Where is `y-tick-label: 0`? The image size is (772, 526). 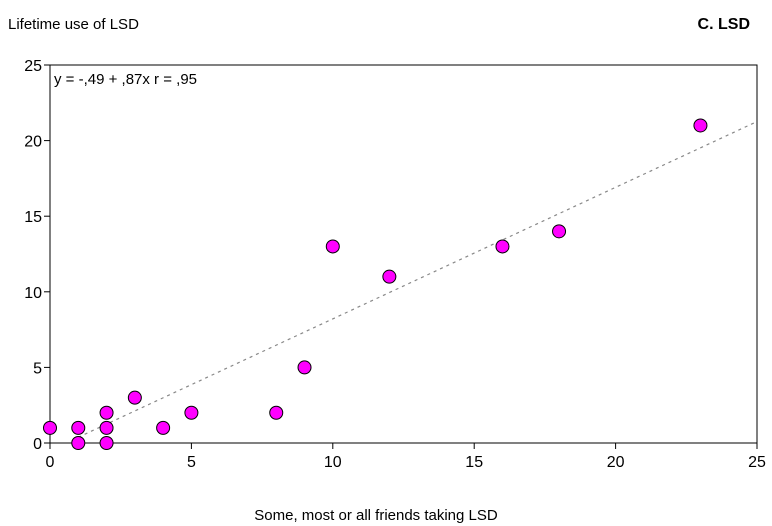 y-tick-label: 0 is located at coordinates (37, 444).